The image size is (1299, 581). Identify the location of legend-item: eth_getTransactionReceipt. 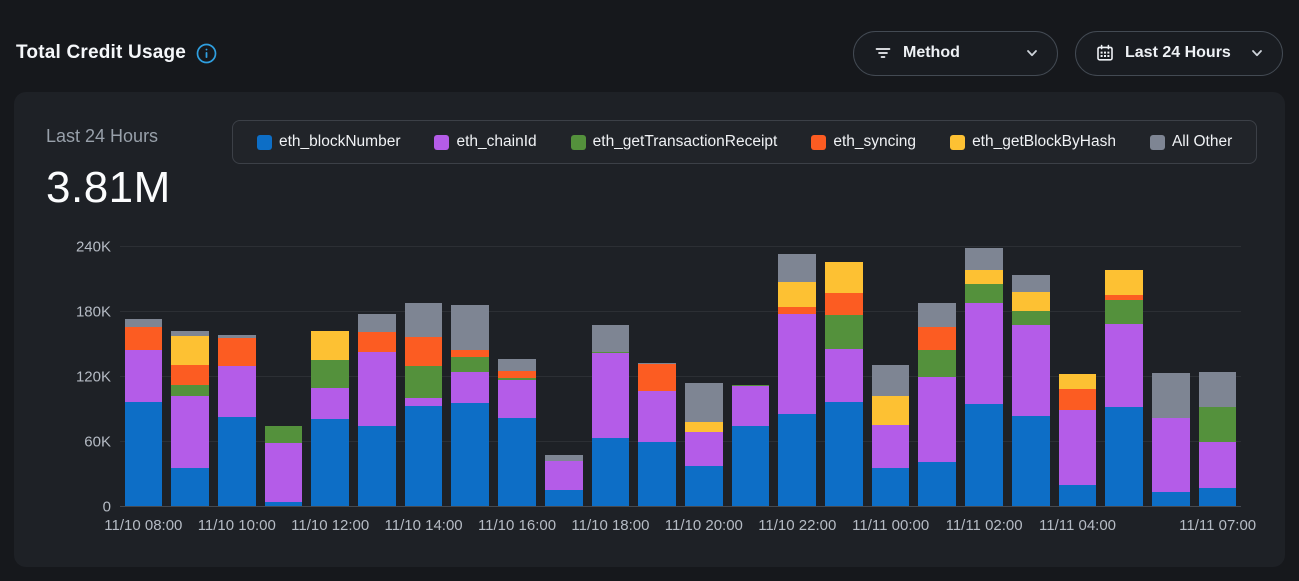
(673, 142).